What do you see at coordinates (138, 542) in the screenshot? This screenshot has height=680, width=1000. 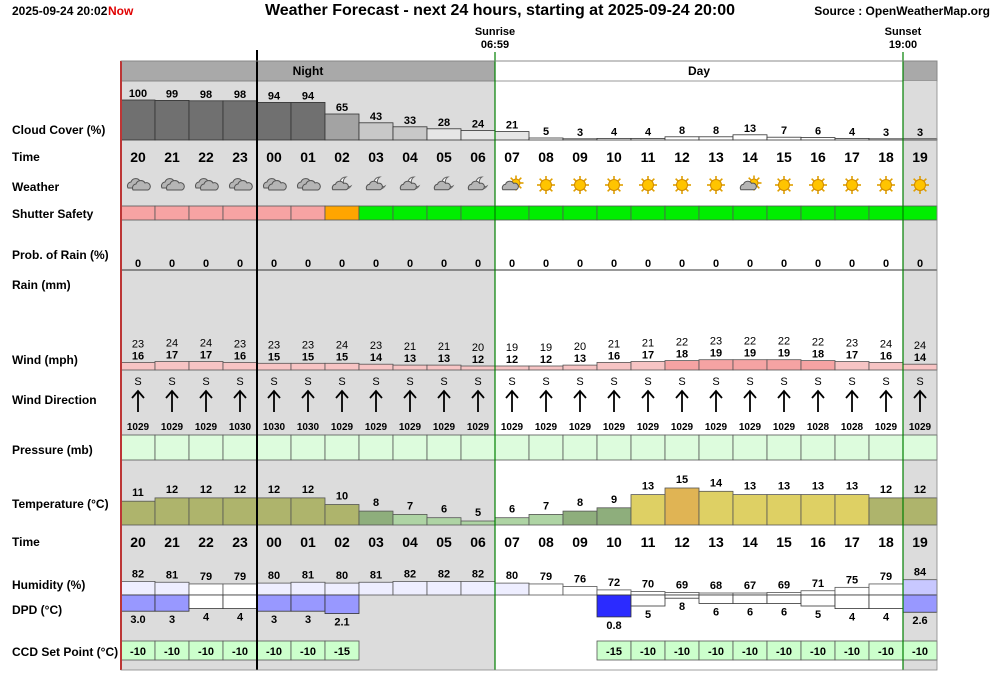 I see `time-label-bottom: 20` at bounding box center [138, 542].